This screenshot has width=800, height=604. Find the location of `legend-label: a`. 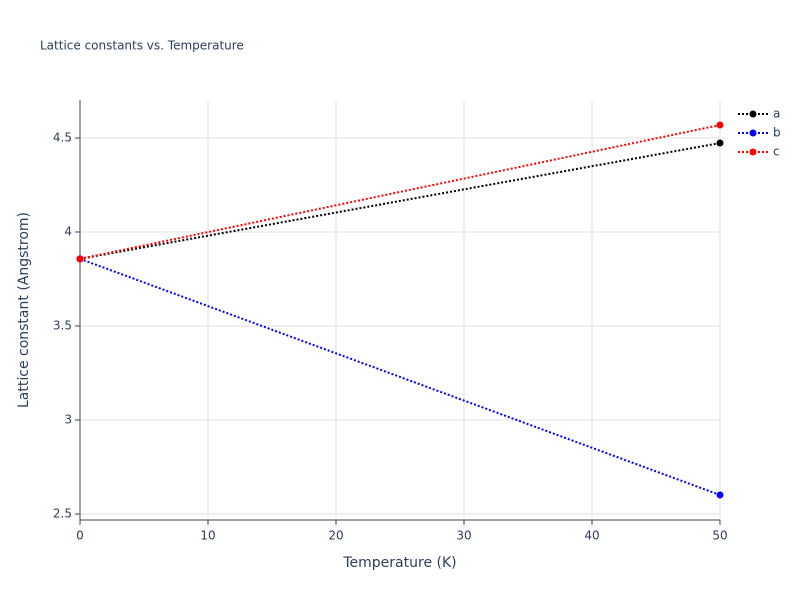

legend-label: a is located at coordinates (776, 114).